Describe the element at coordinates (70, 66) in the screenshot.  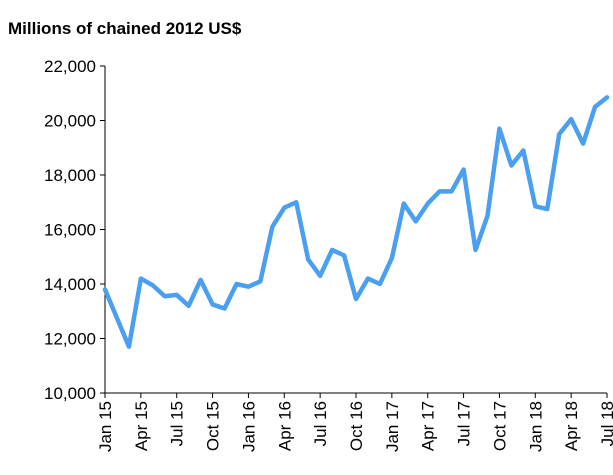
I see `y-tick-label: 22,000` at that location.